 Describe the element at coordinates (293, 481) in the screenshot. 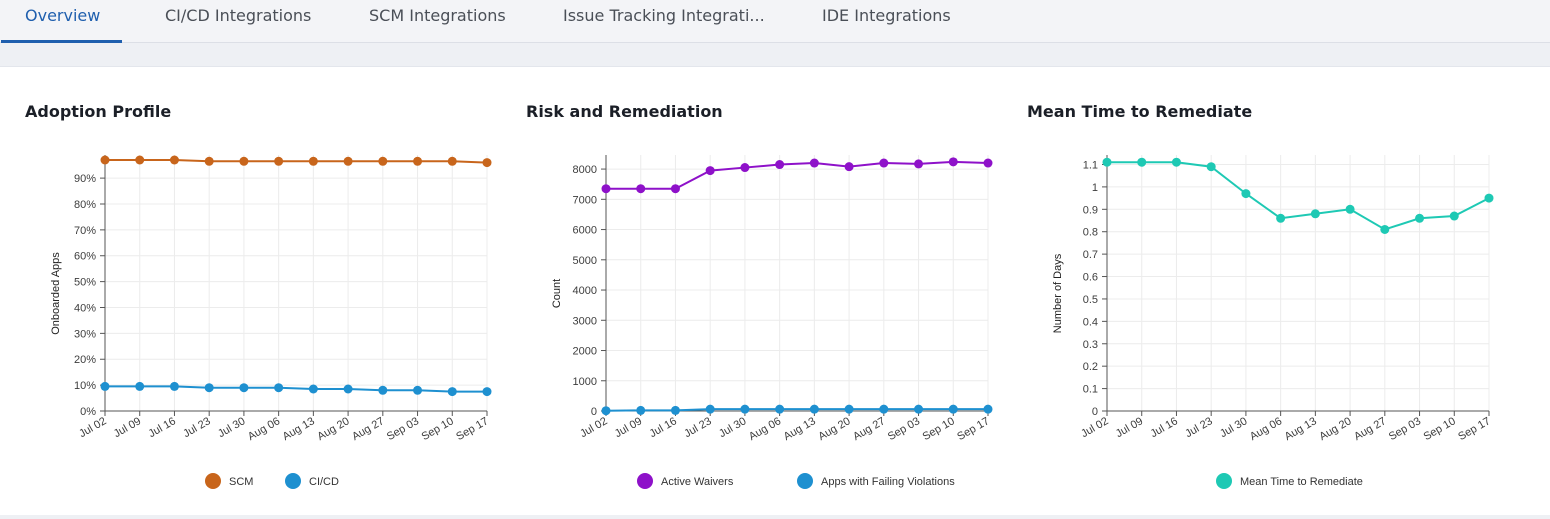

I see `legend-marker-cicd` at that location.